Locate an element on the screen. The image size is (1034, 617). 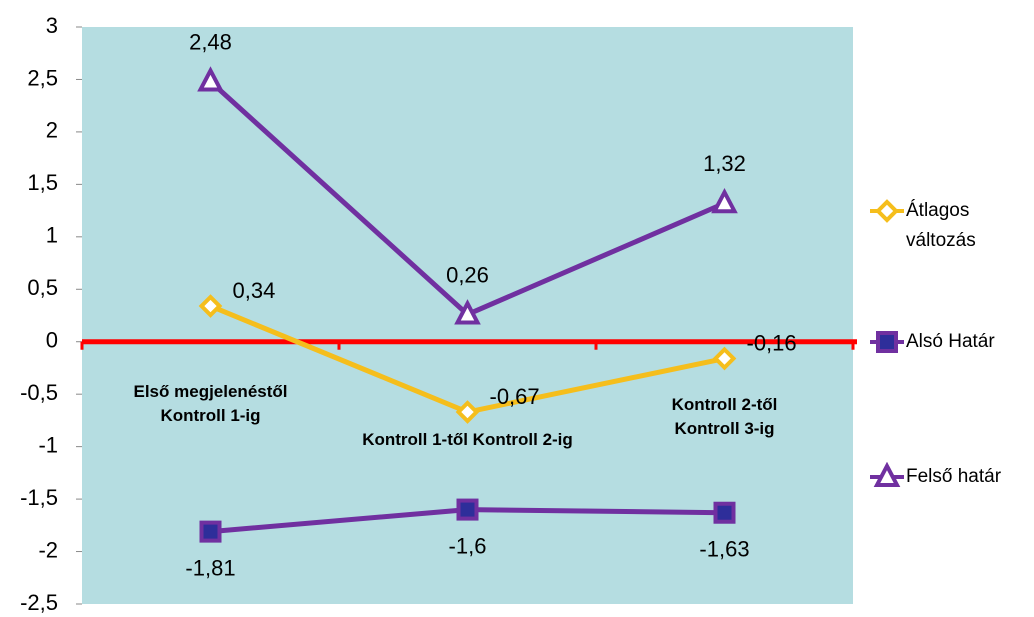
y-tick-label: 0,5 is located at coordinates (42, 287).